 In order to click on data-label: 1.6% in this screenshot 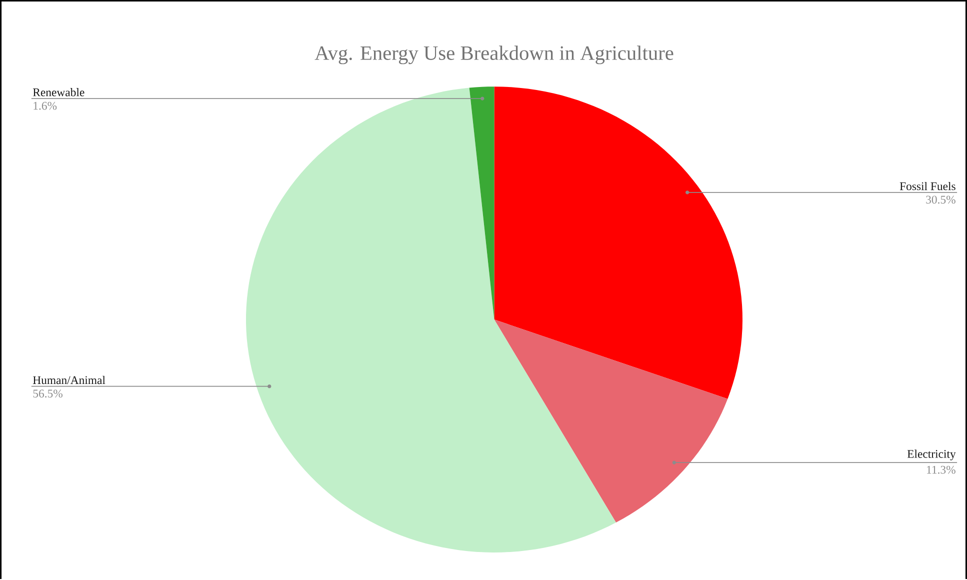, I will do `click(45, 106)`.